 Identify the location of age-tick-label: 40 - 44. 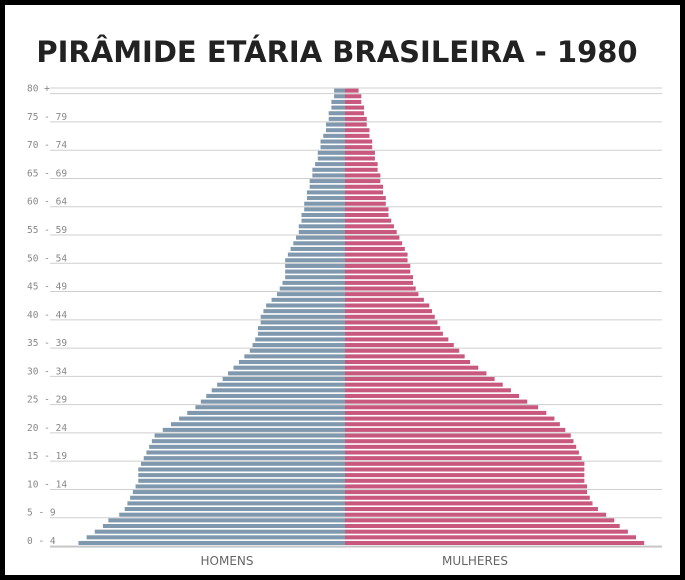
(47, 315).